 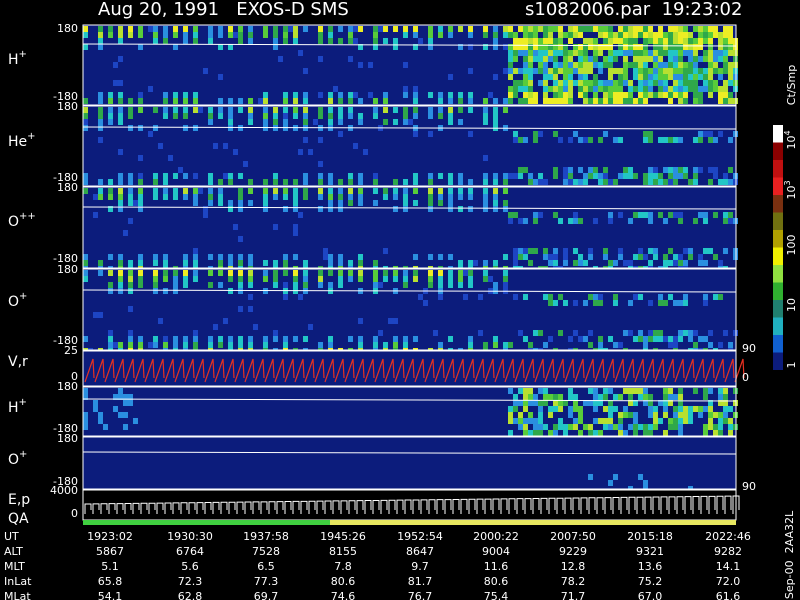 What do you see at coordinates (409, 400) in the screenshot?
I see `reference-line` at bounding box center [409, 400].